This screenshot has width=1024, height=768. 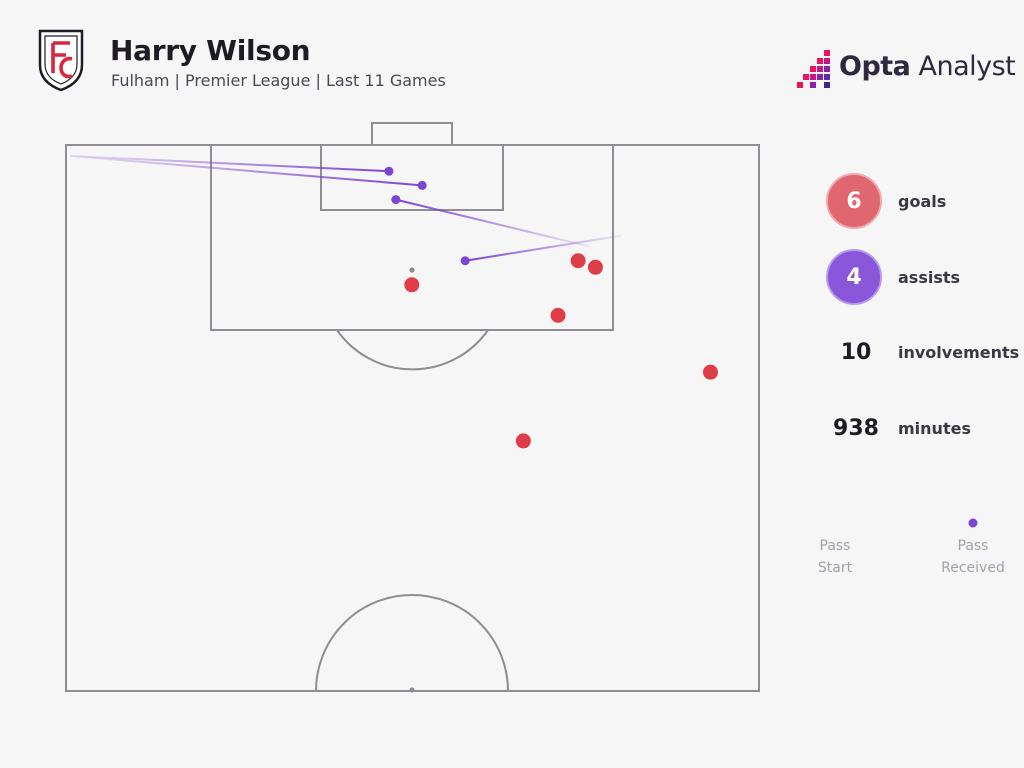 I want to click on player-name: Harry Wilson, so click(x=210, y=50).